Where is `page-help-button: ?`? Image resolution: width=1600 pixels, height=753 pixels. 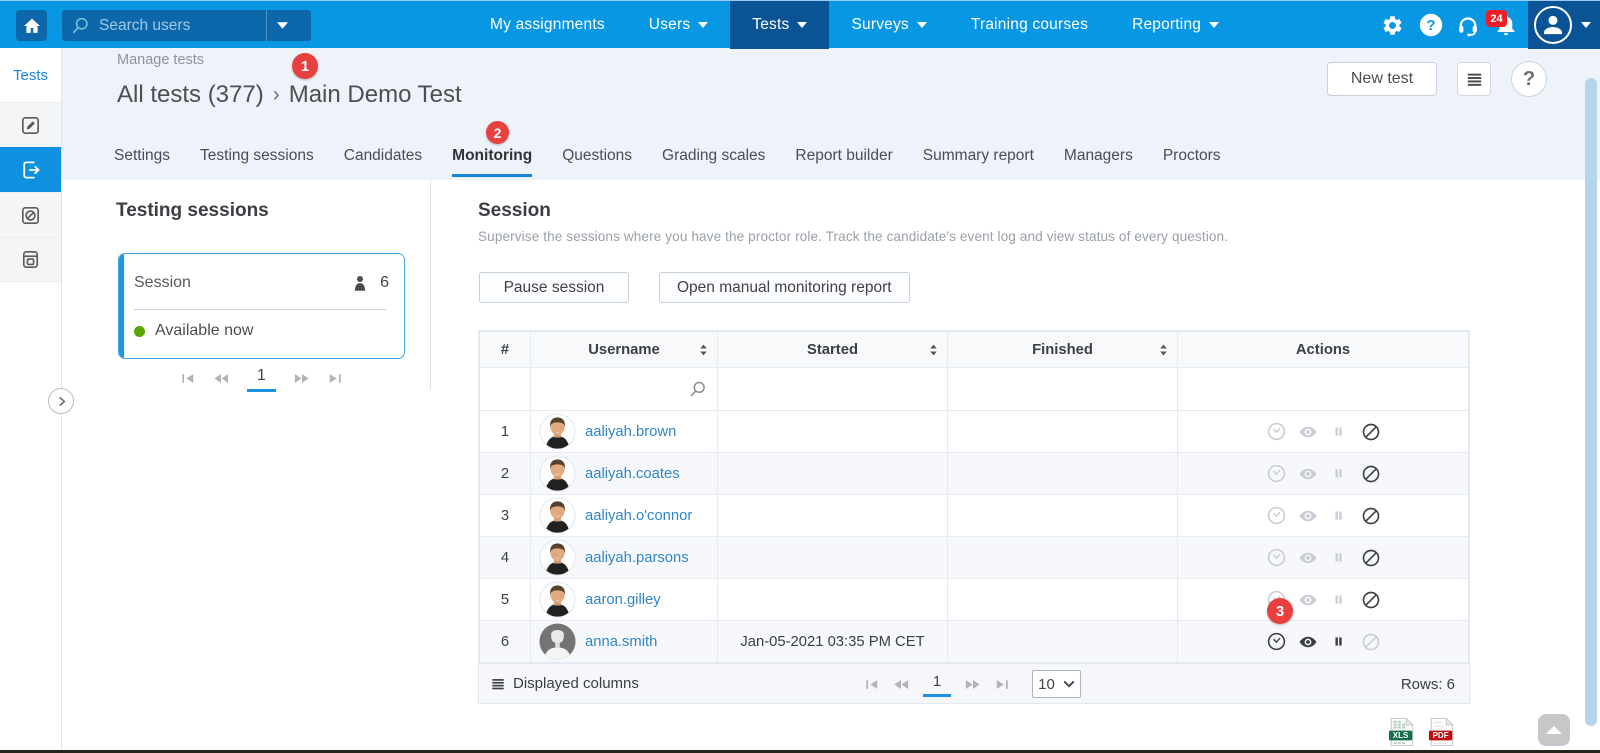 page-help-button: ? is located at coordinates (1529, 79).